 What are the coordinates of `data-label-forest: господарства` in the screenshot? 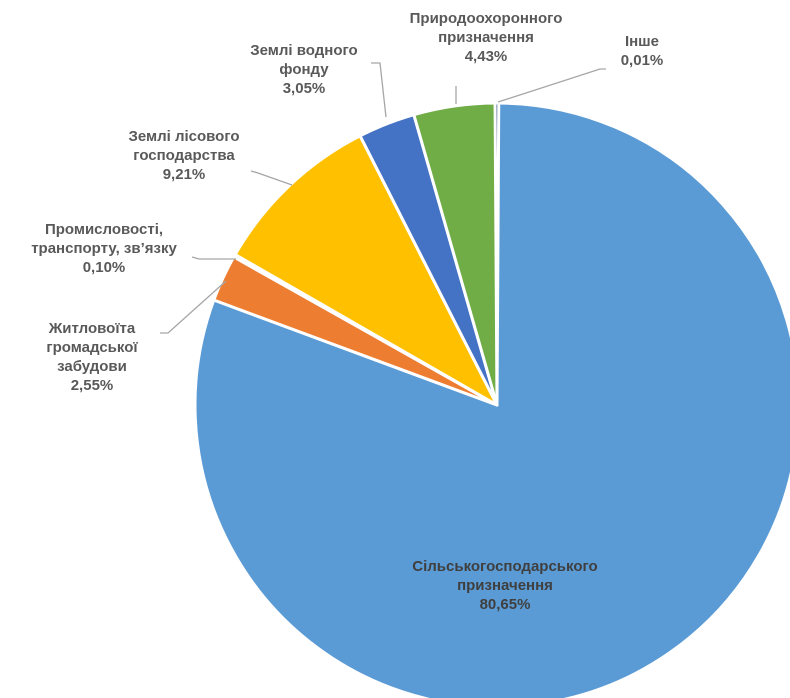 It's located at (184, 155).